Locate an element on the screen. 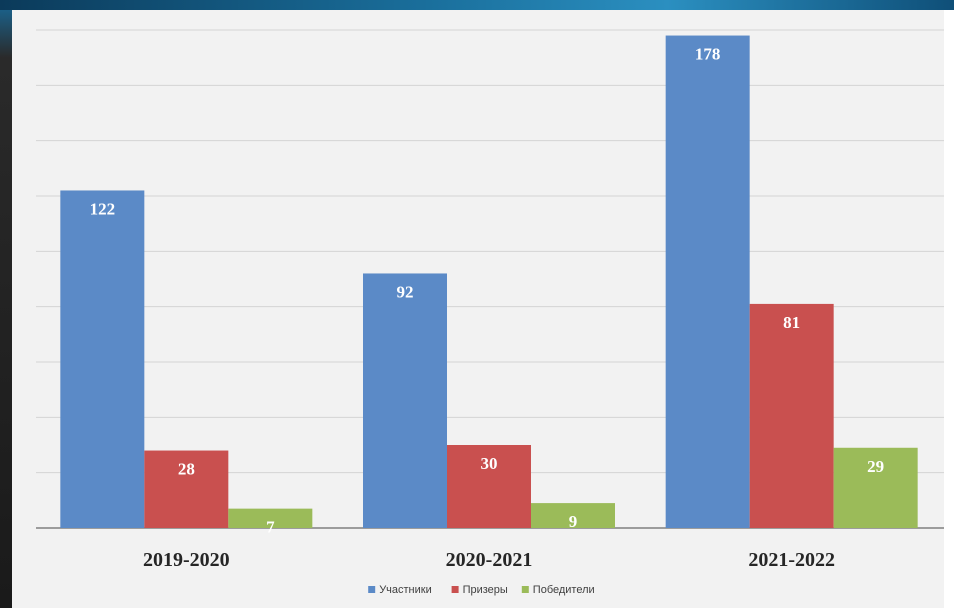  category-label: 2021-2022 is located at coordinates (791, 560).